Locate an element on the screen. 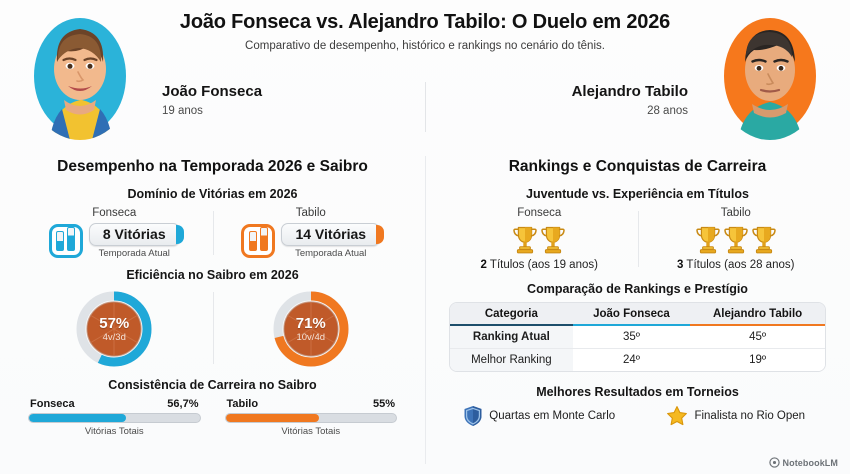 This screenshot has height=474, width=850. consistency-section-title: Consistência de Carreira no Saibro is located at coordinates (212, 385).